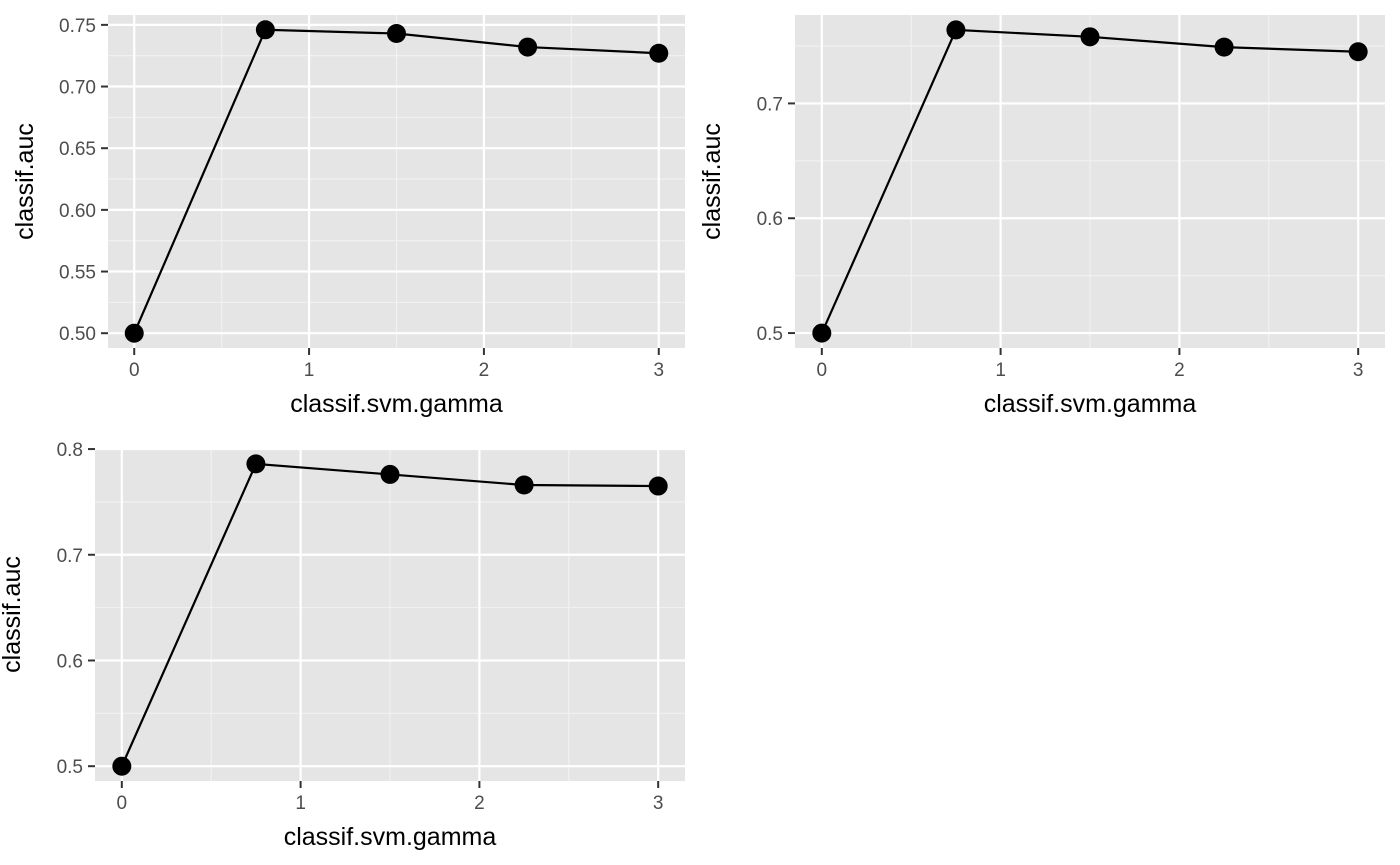  I want to click on y-tick-label: 0.60, so click(77, 211).